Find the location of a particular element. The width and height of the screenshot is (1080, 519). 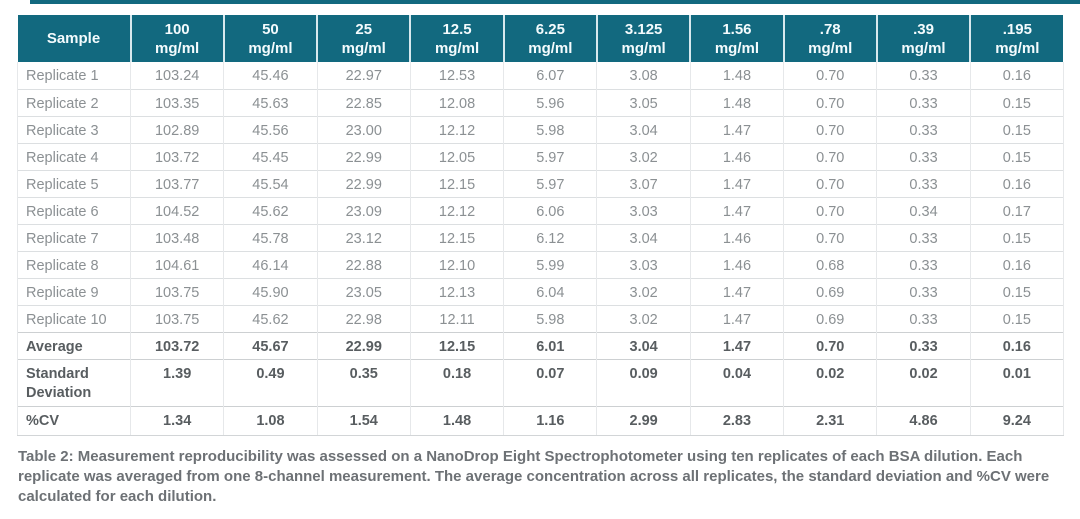

column-header-concentration: 6.25 mg/ml is located at coordinates (550, 38).